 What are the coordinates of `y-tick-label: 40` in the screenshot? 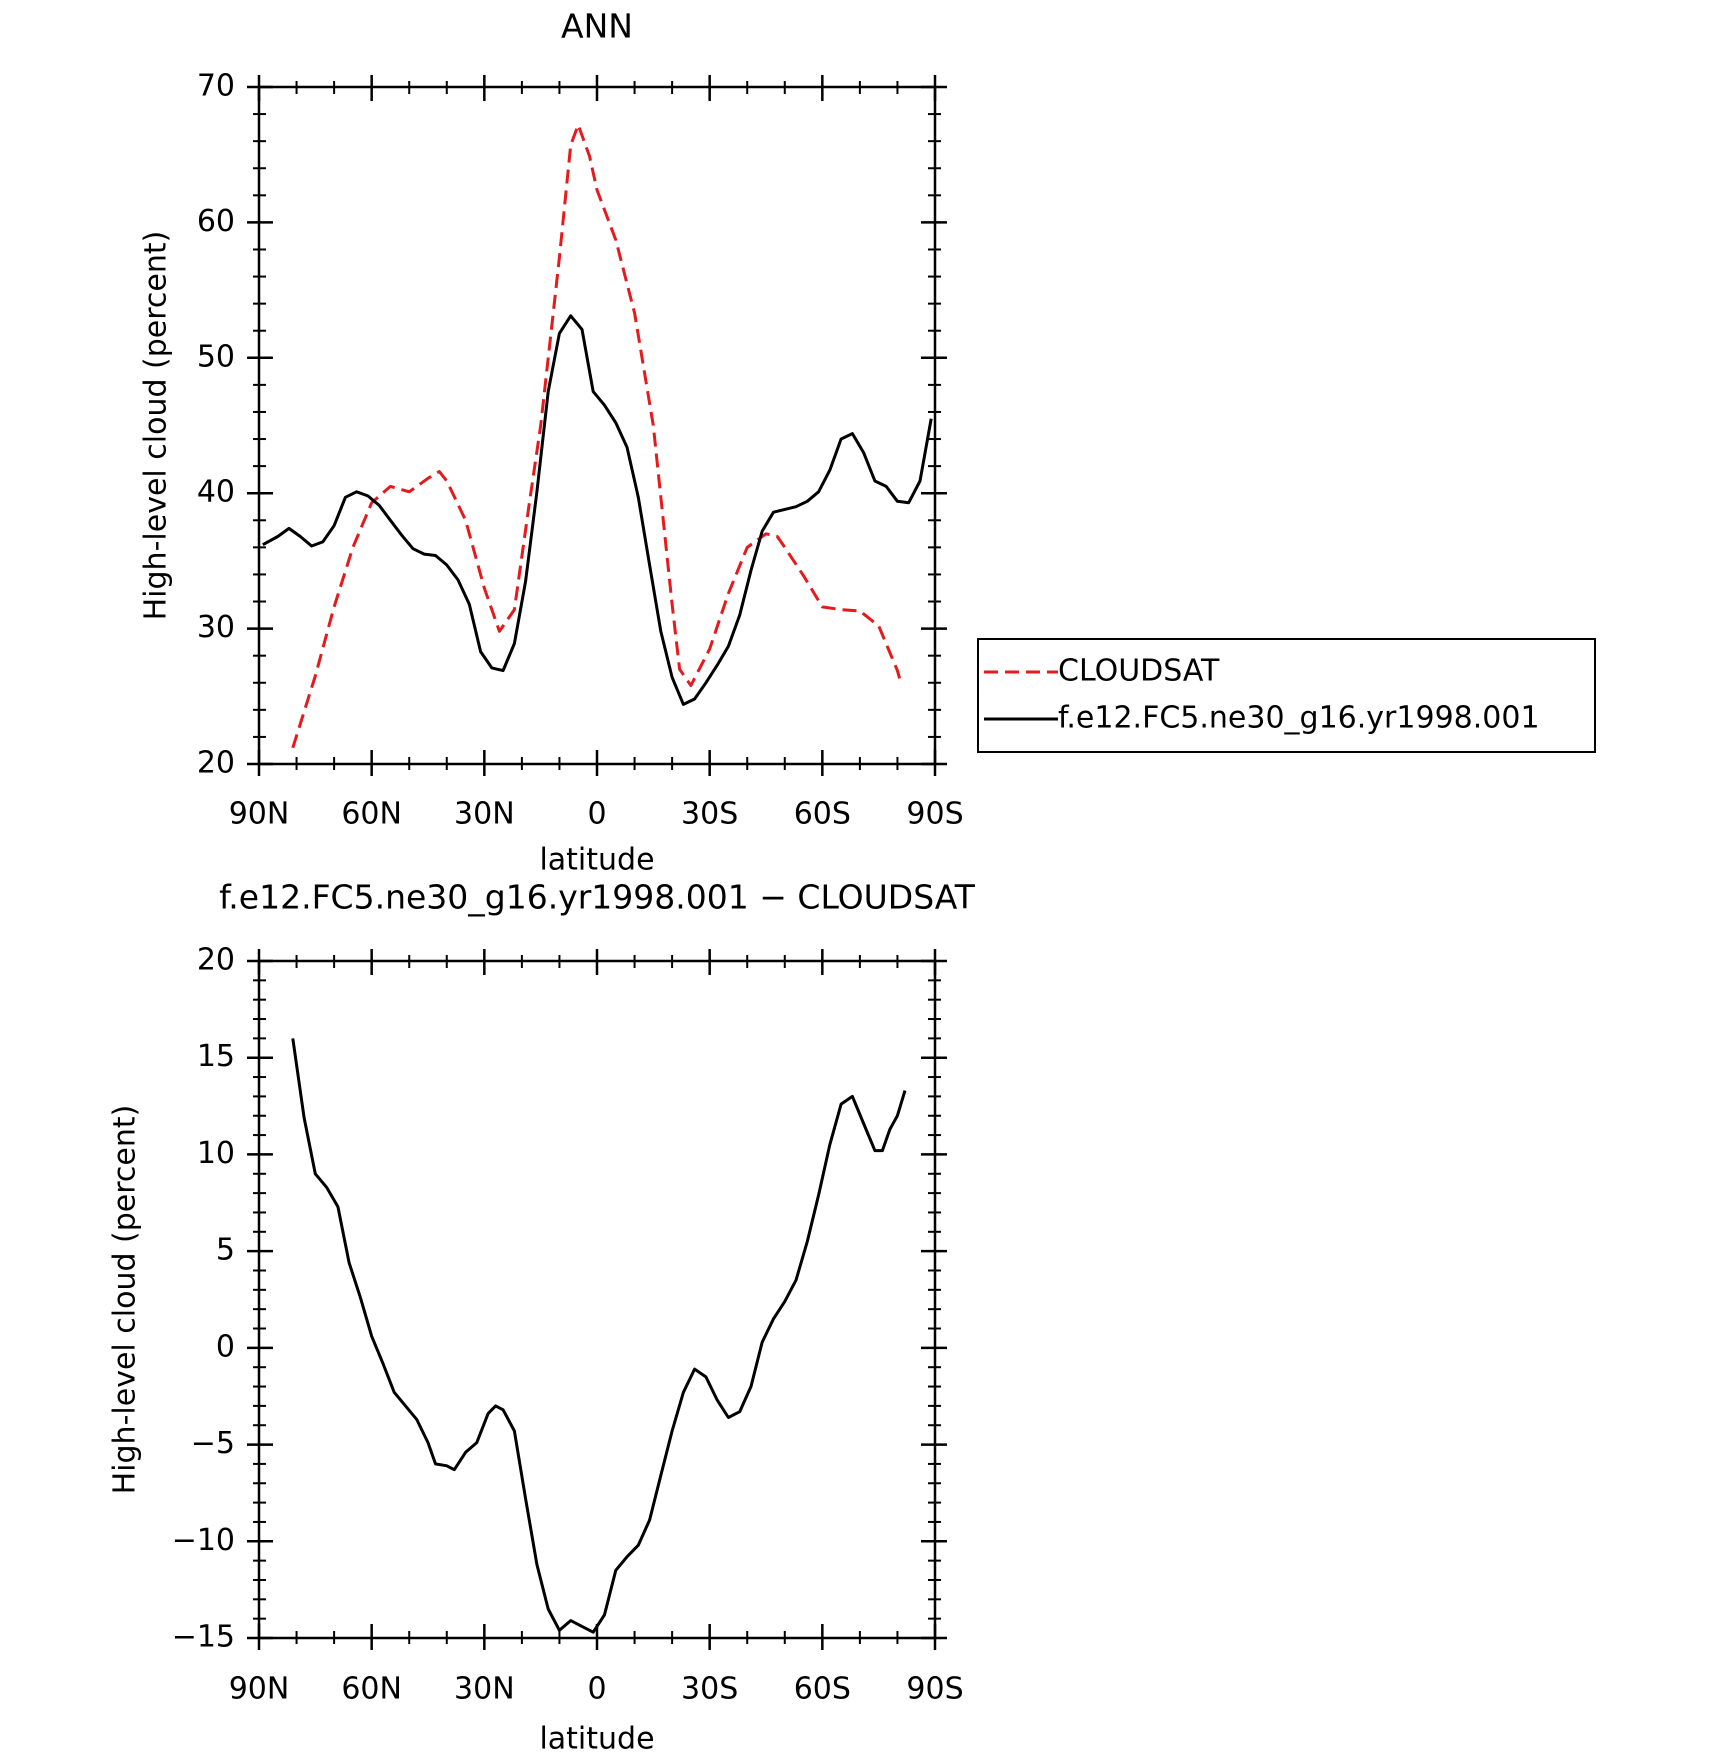 It's located at (216, 492).